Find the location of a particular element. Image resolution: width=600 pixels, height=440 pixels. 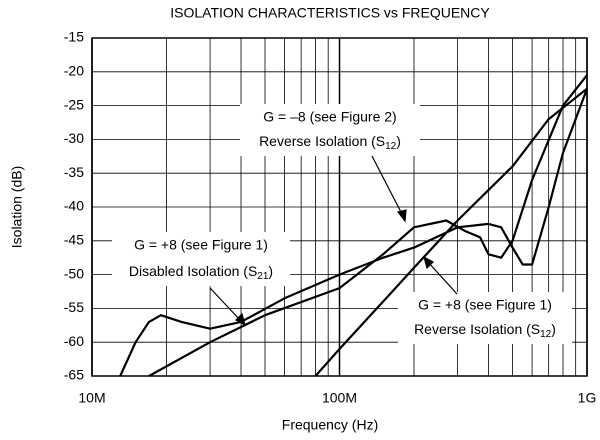

x-tick-label: 1G is located at coordinates (587, 398).